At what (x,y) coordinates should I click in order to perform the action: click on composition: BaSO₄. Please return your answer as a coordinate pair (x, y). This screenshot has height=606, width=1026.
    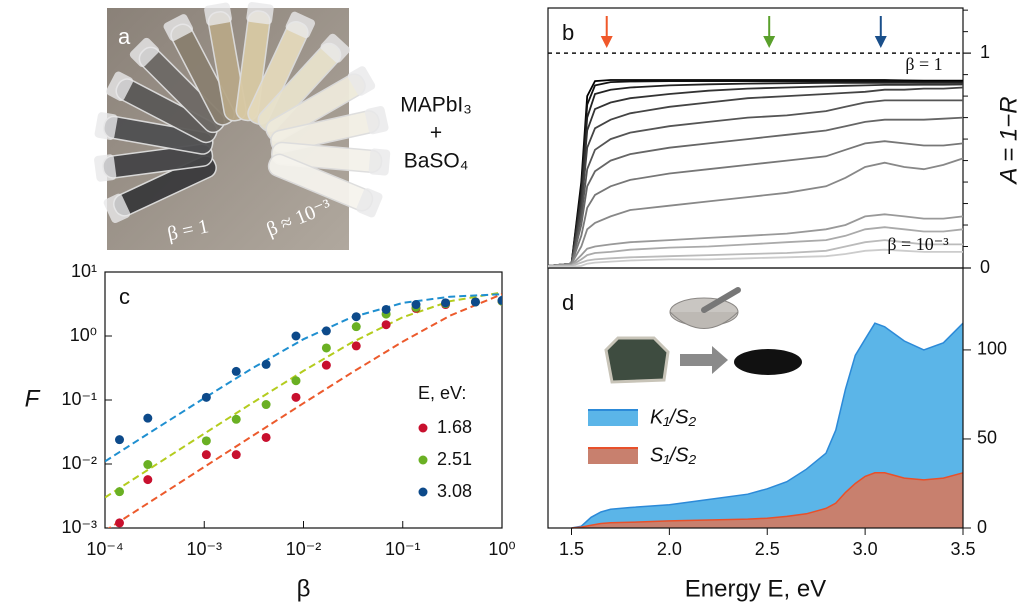
    Looking at the image, I should click on (436, 161).